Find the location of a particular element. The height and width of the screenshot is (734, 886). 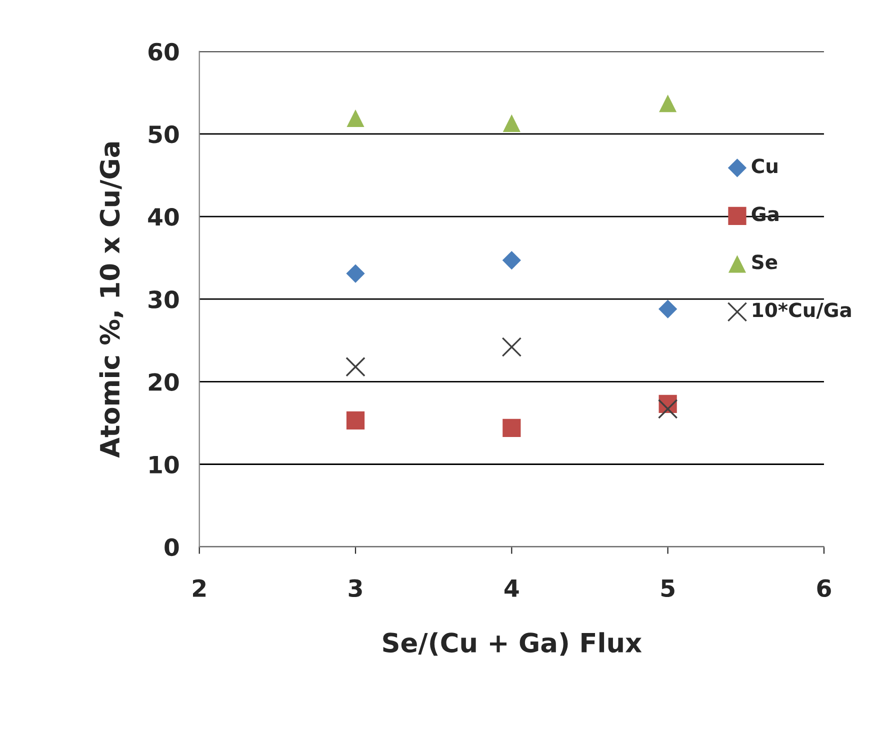

y-tick-label: 50 is located at coordinates (163, 134).